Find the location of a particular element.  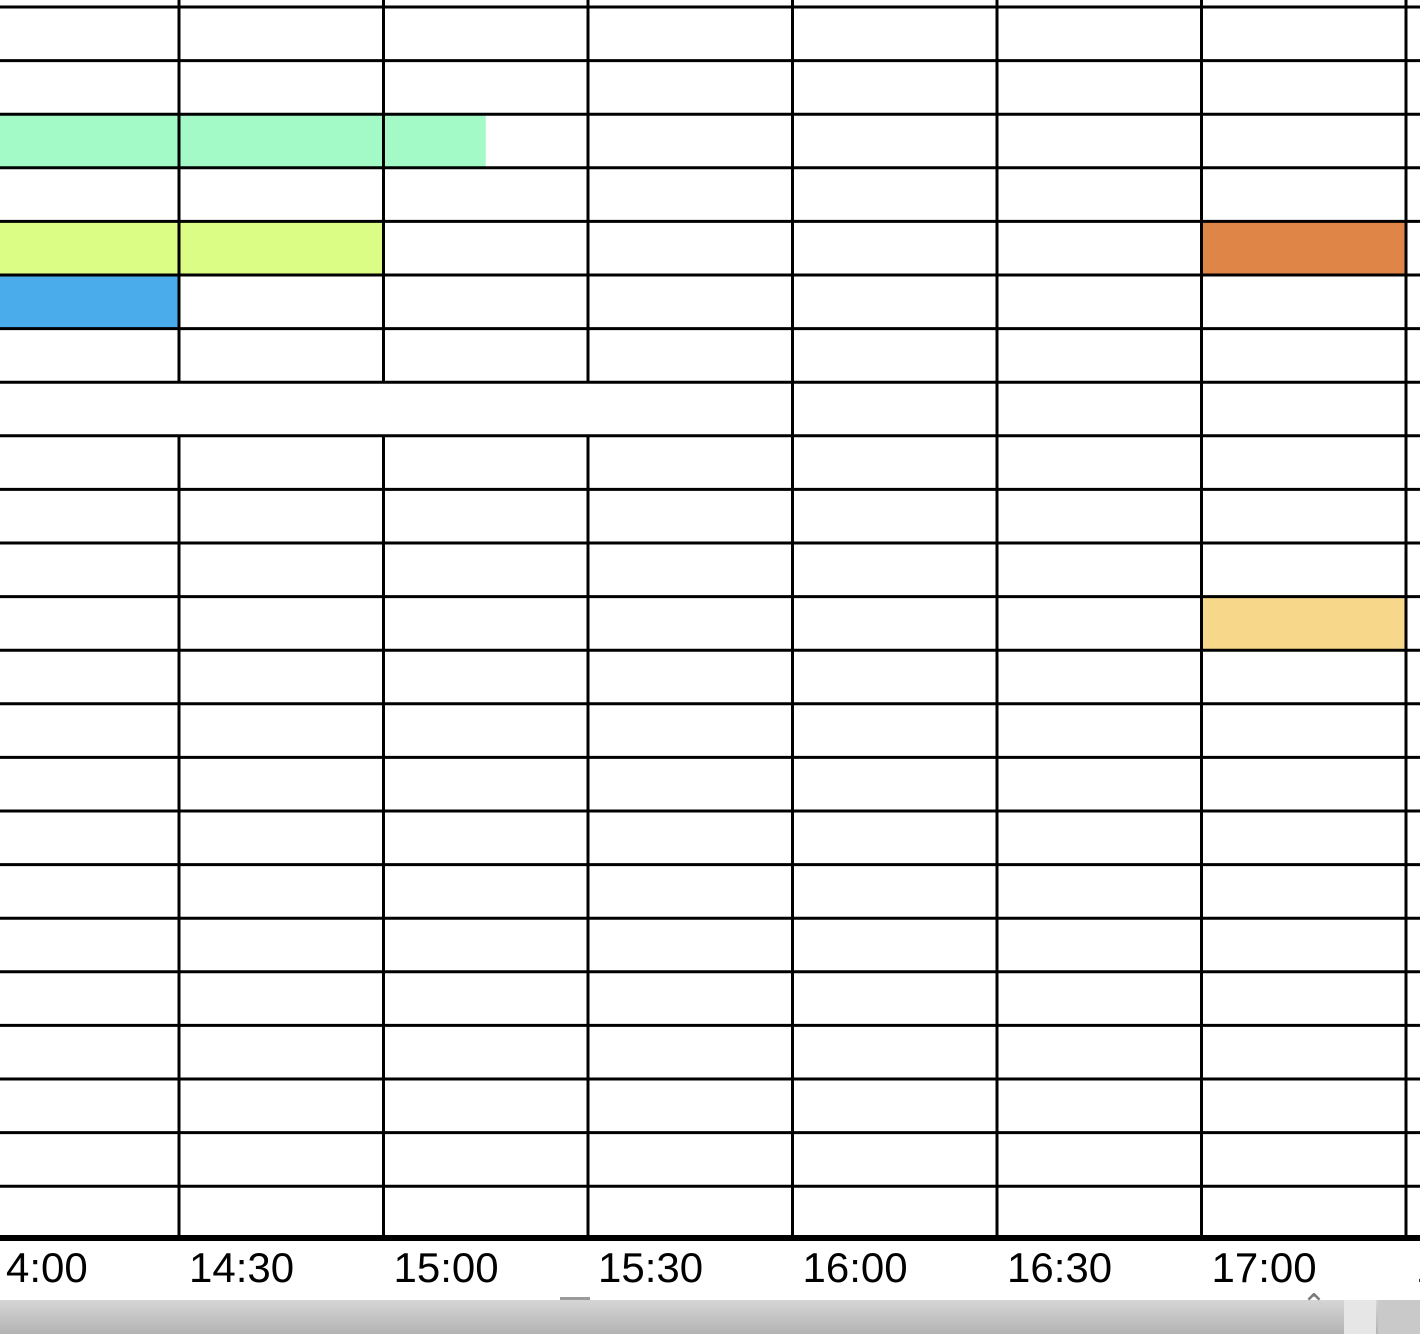

time-label: 4:00 is located at coordinates (47, 1267).